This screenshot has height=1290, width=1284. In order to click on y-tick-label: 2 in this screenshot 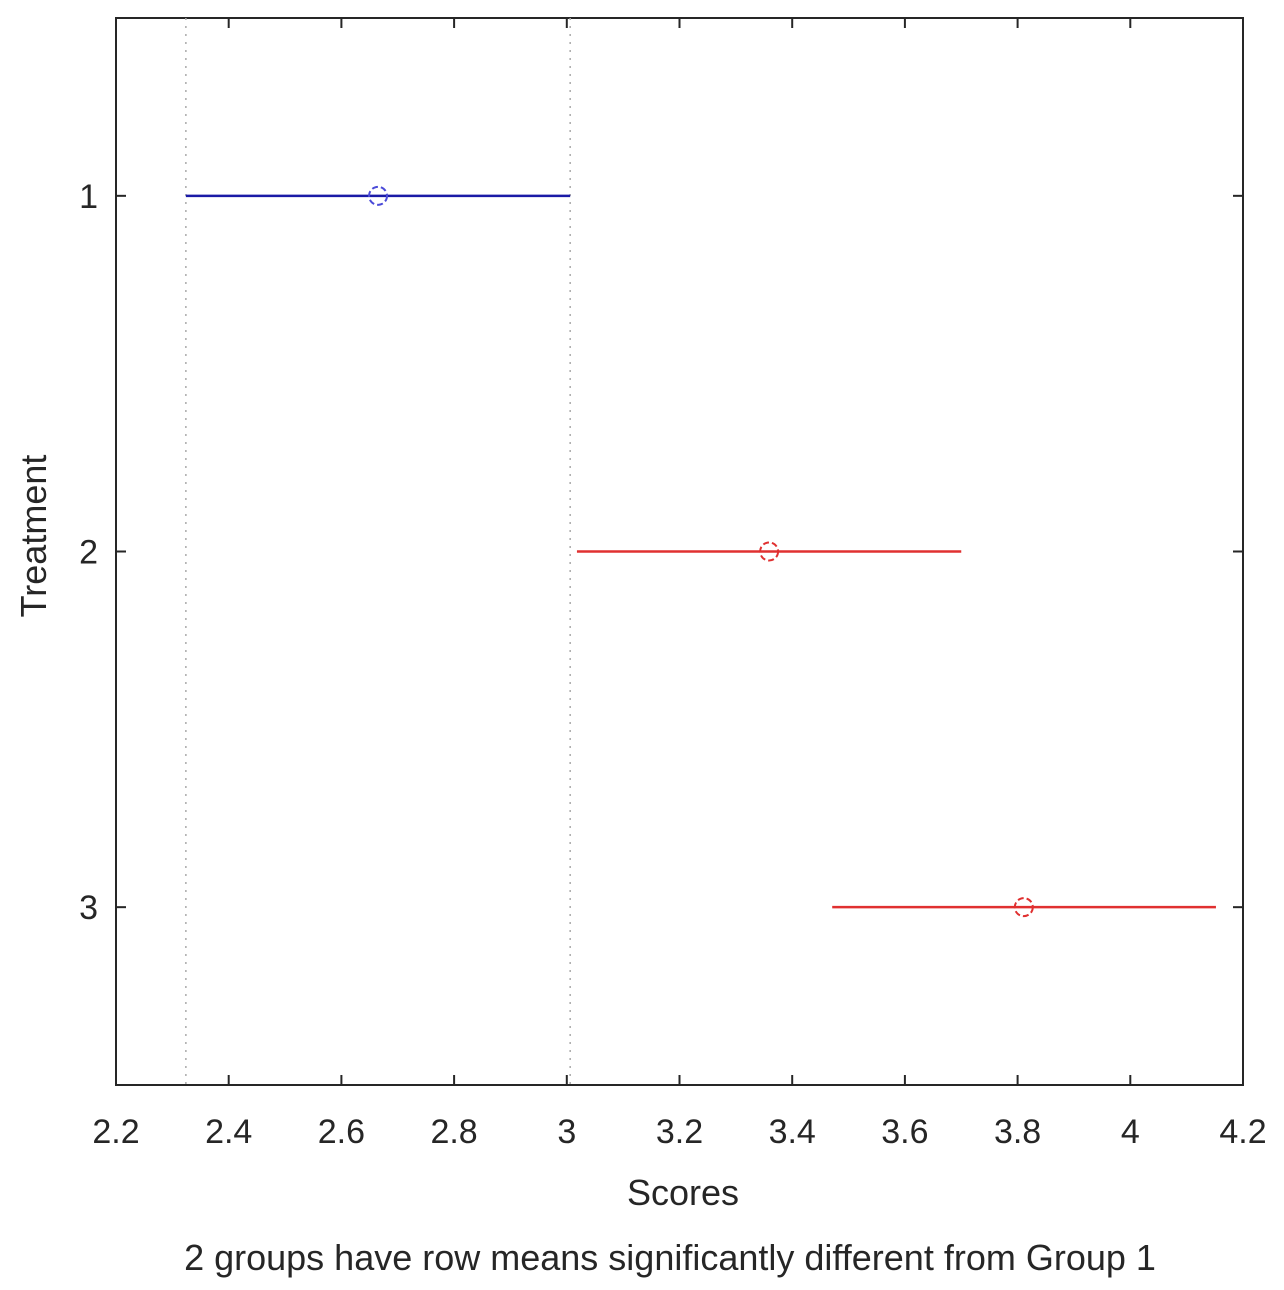, I will do `click(88, 553)`.